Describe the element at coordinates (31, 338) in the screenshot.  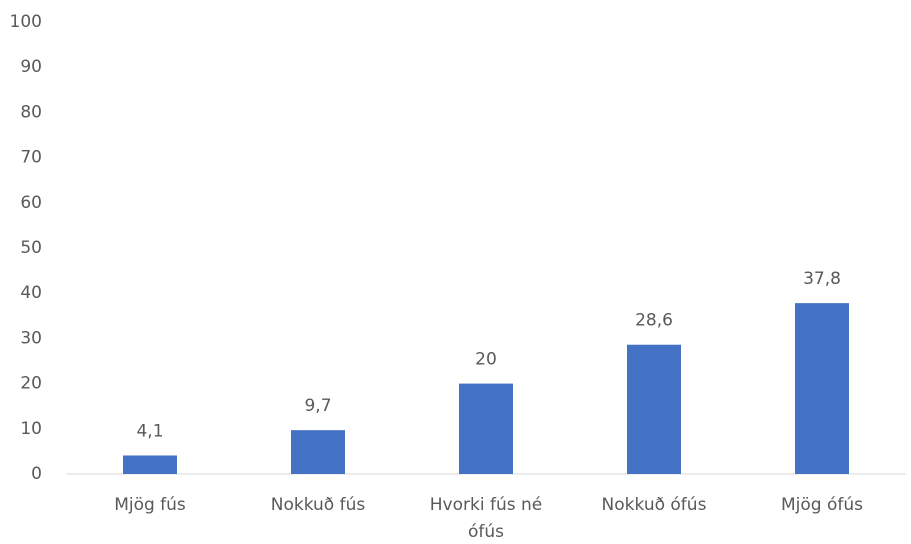
I see `y-tick-label: 30` at that location.